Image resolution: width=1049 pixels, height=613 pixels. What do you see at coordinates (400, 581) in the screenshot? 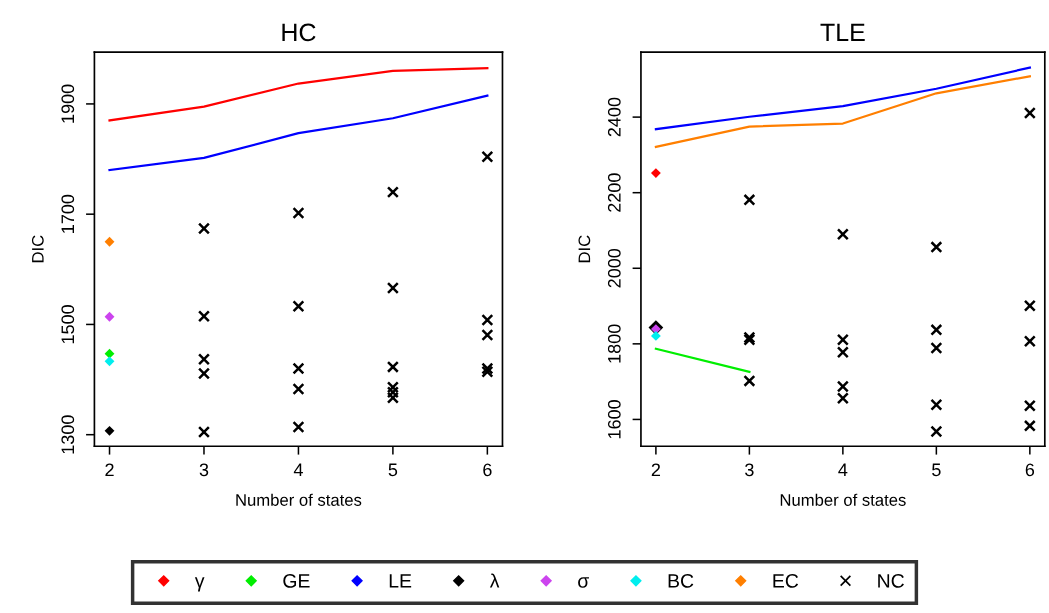
I see `legend-label: LE` at bounding box center [400, 581].